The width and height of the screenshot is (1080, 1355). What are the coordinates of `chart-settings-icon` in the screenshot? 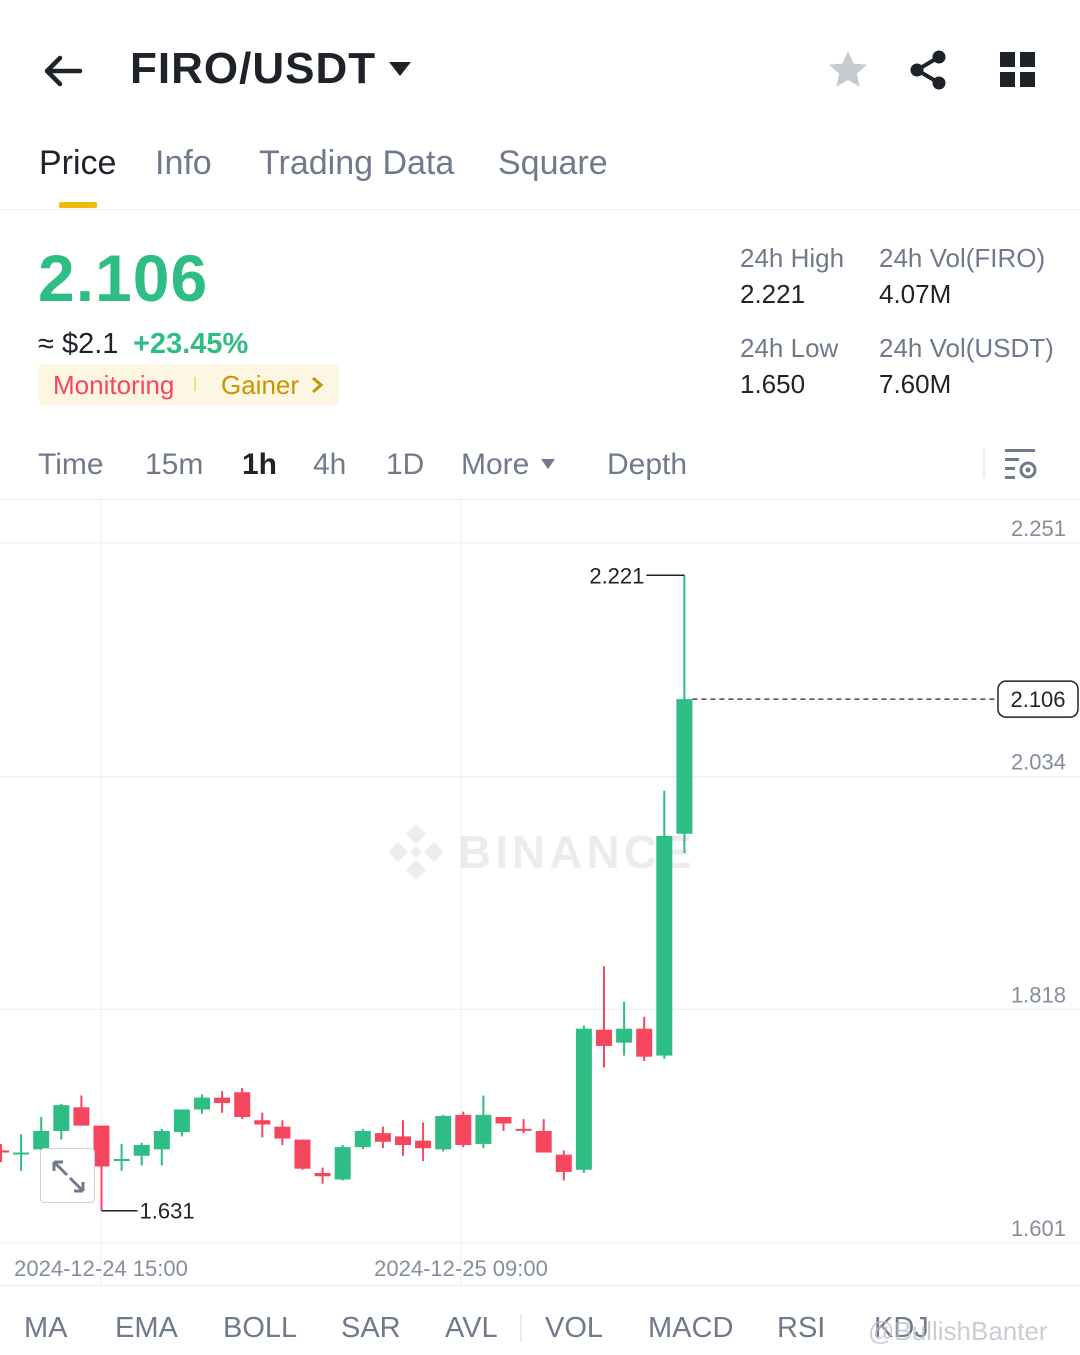 It's located at (1020, 464).